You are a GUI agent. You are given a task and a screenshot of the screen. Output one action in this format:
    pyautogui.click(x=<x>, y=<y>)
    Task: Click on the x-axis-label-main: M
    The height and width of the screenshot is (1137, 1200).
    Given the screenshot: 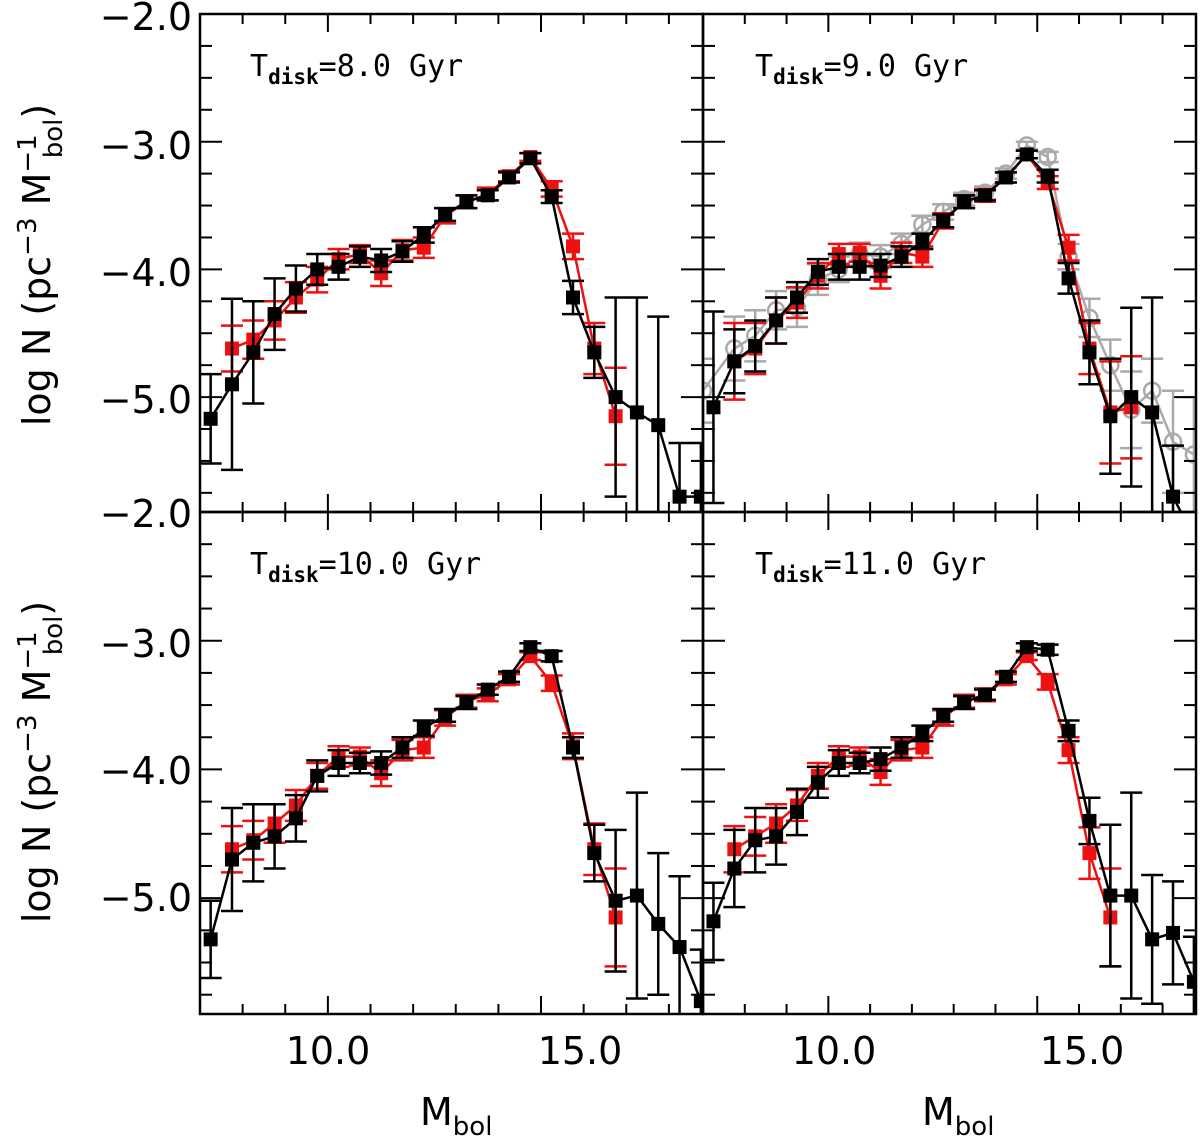 What is the action you would take?
    pyautogui.click(x=938, y=1112)
    